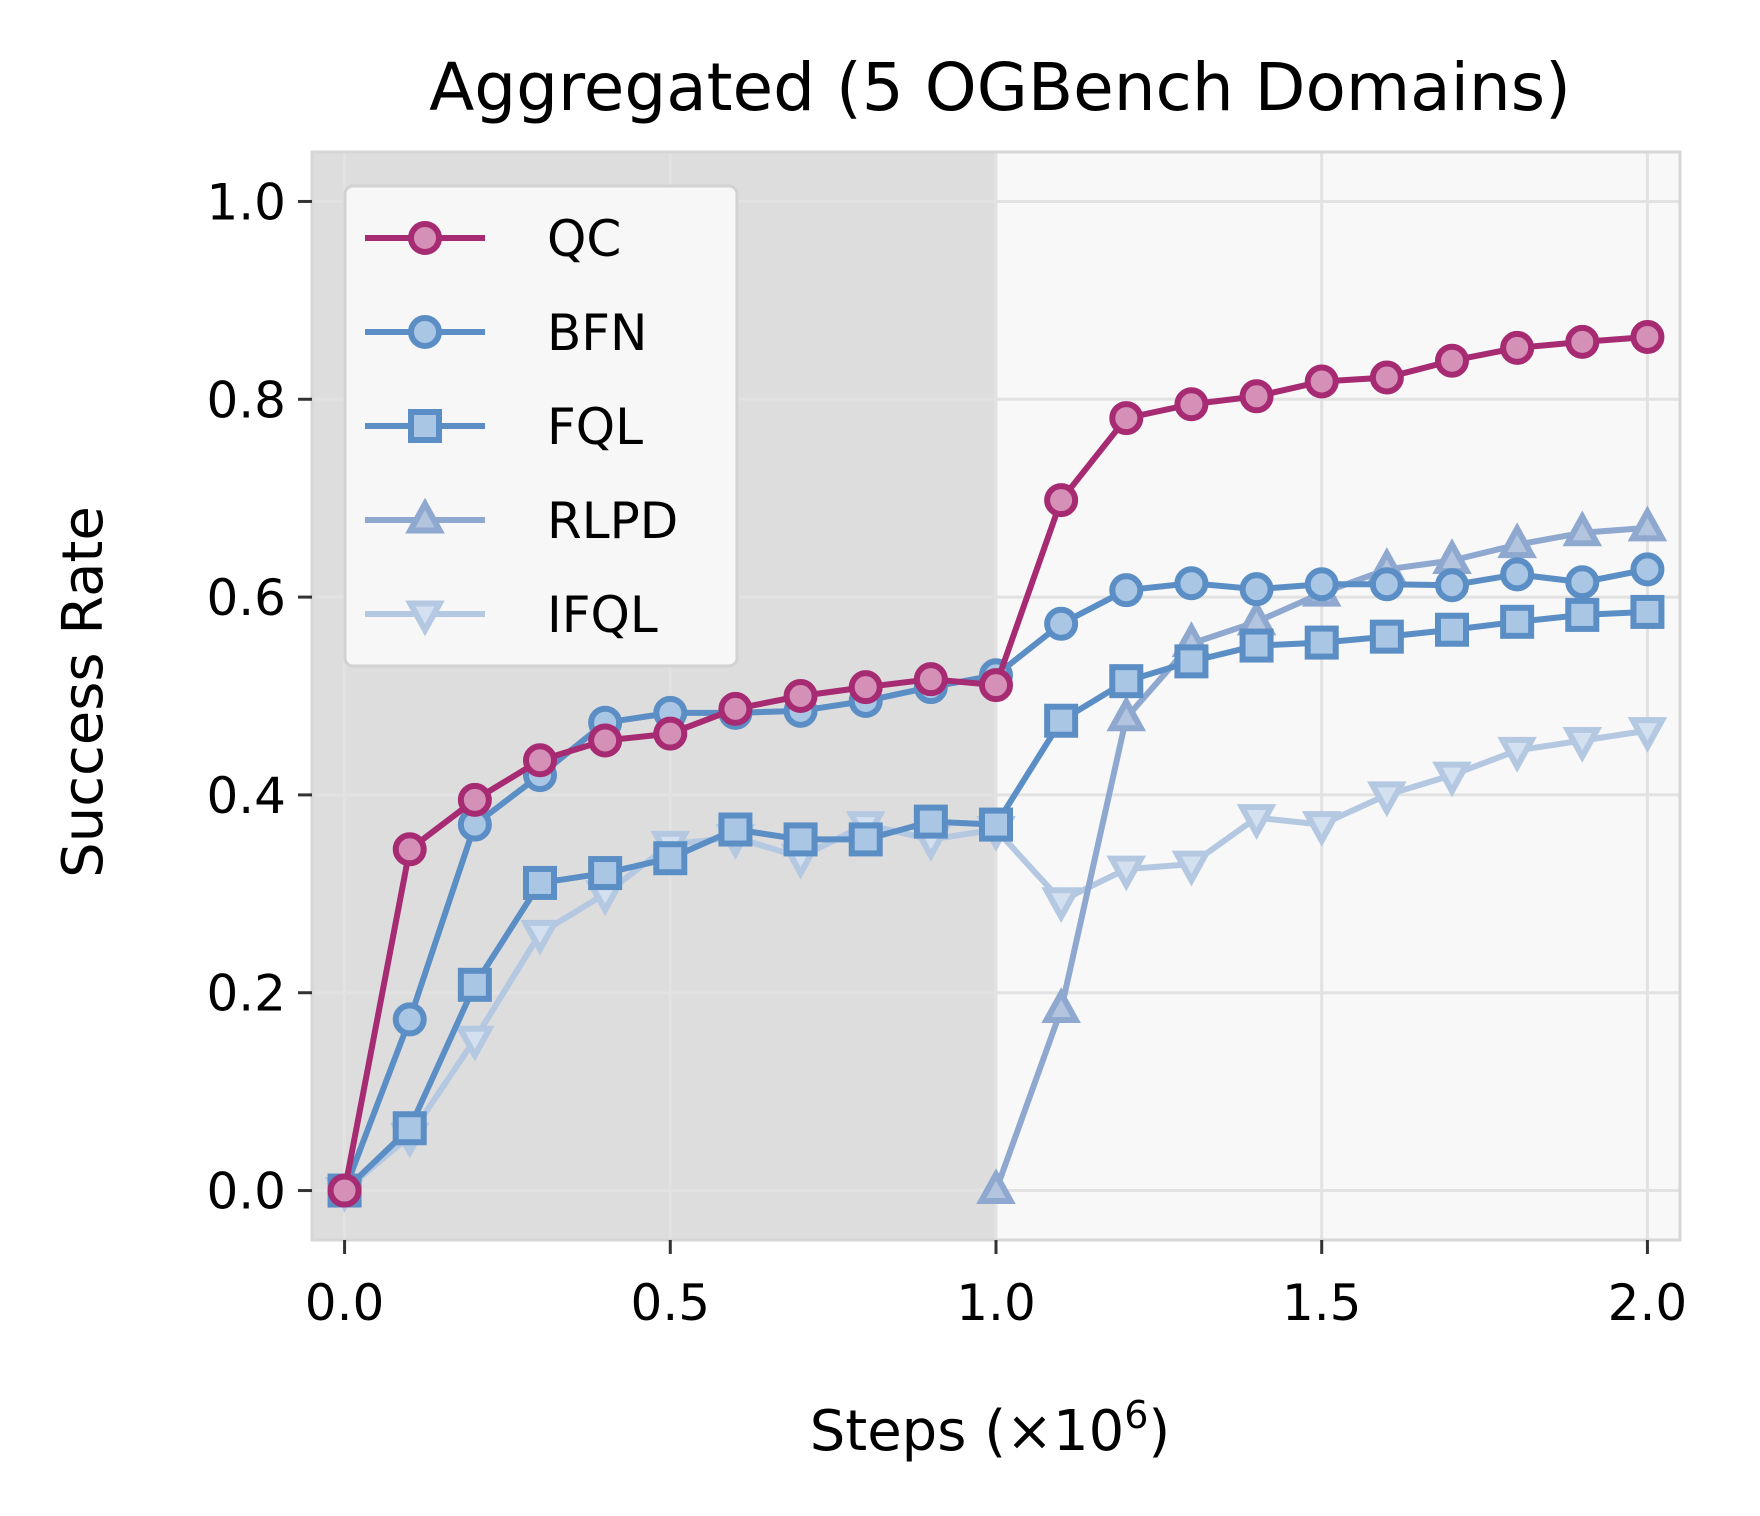  Describe the element at coordinates (511, 615) in the screenshot. I see `legend-item-ifql: IFQL` at that location.